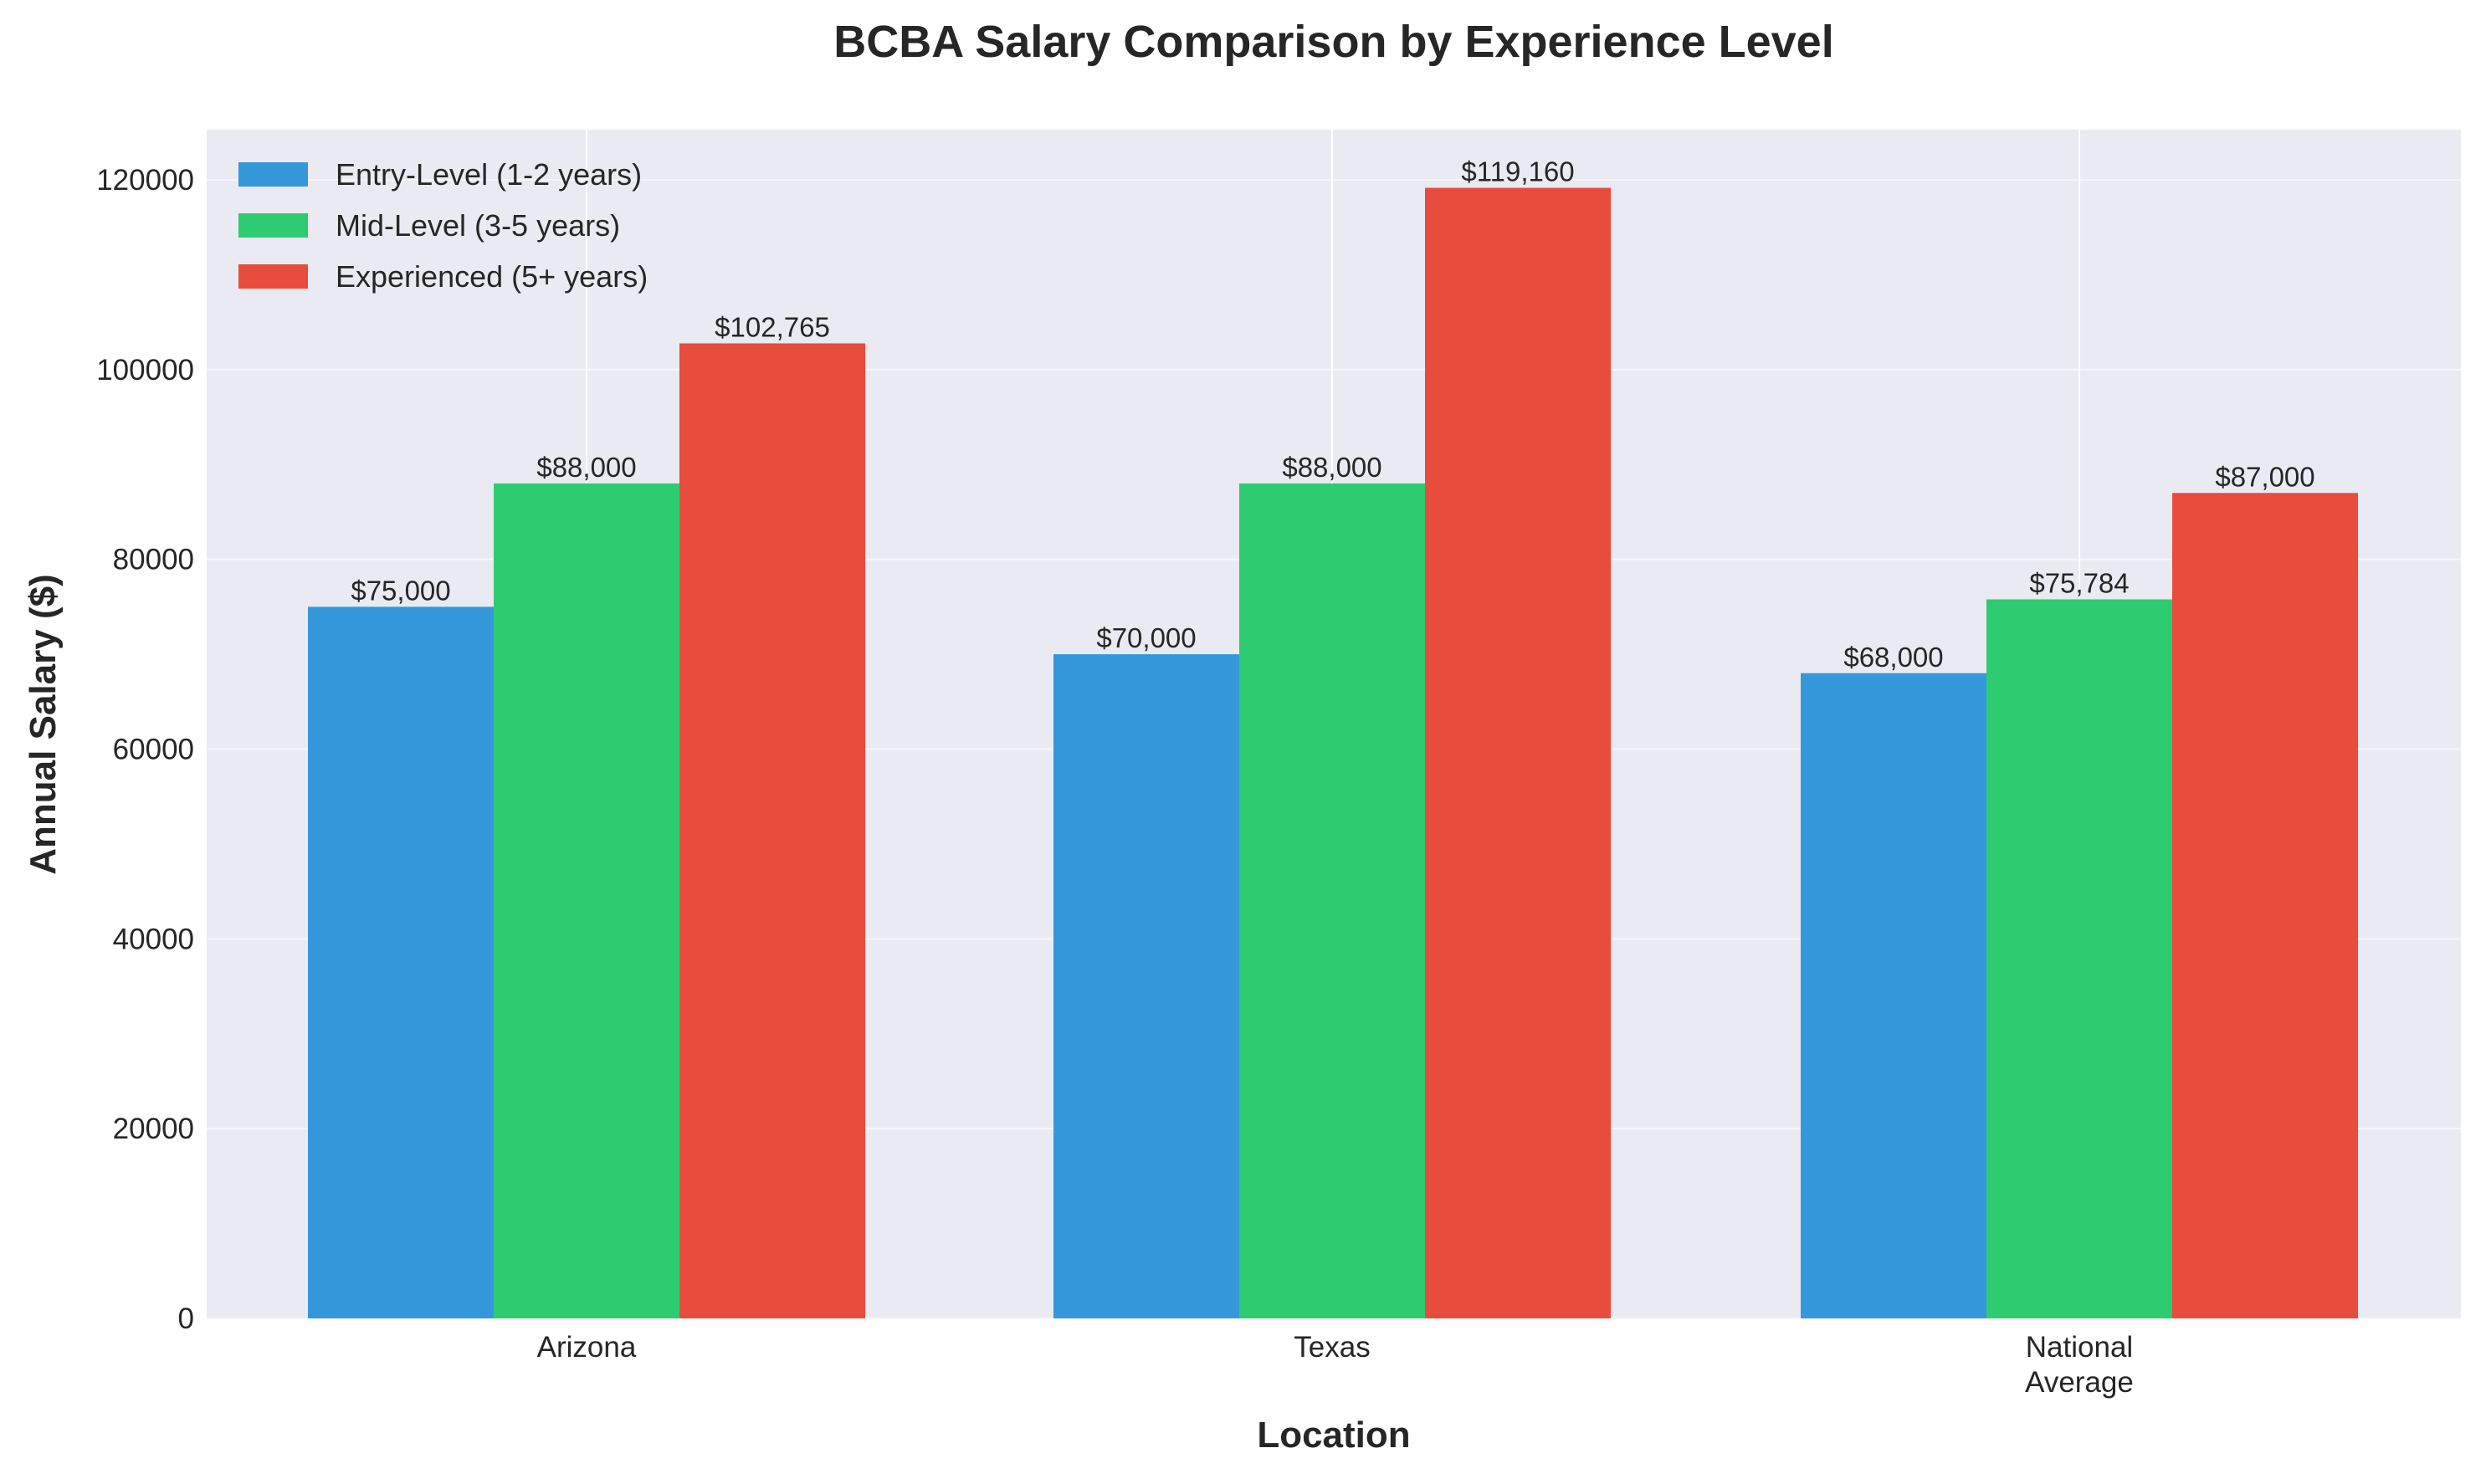  Describe the element at coordinates (1893, 657) in the screenshot. I see `bar-value-label: $68,000` at that location.